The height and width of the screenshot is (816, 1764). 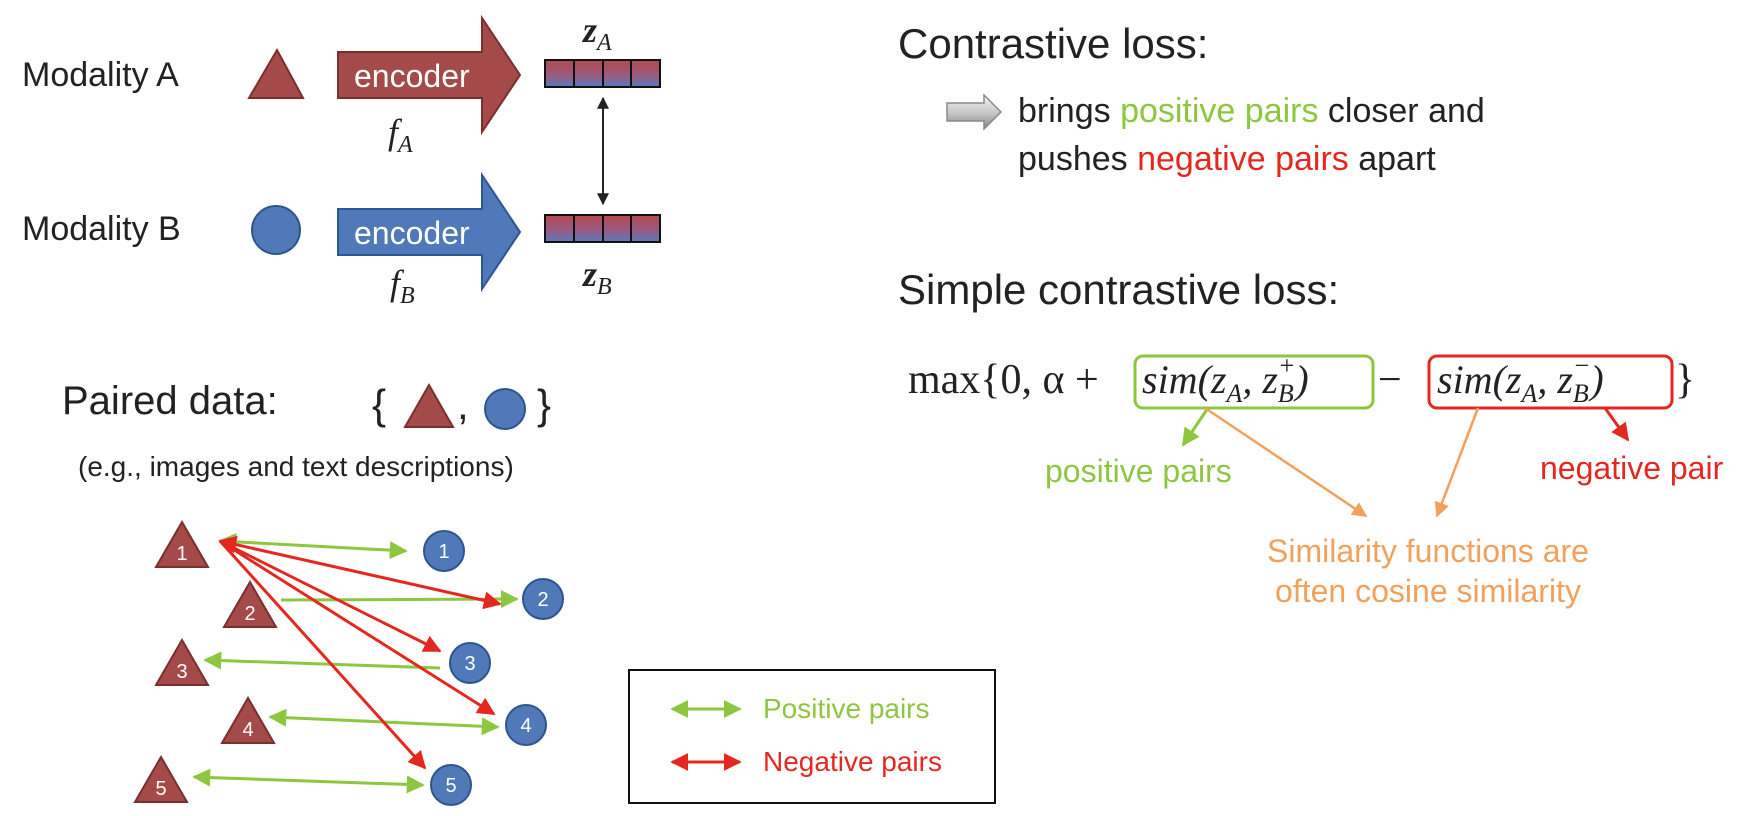 I want to click on pair-graph: 1 2 3 4 5 1 2 3 4 5, so click(x=348, y=663).